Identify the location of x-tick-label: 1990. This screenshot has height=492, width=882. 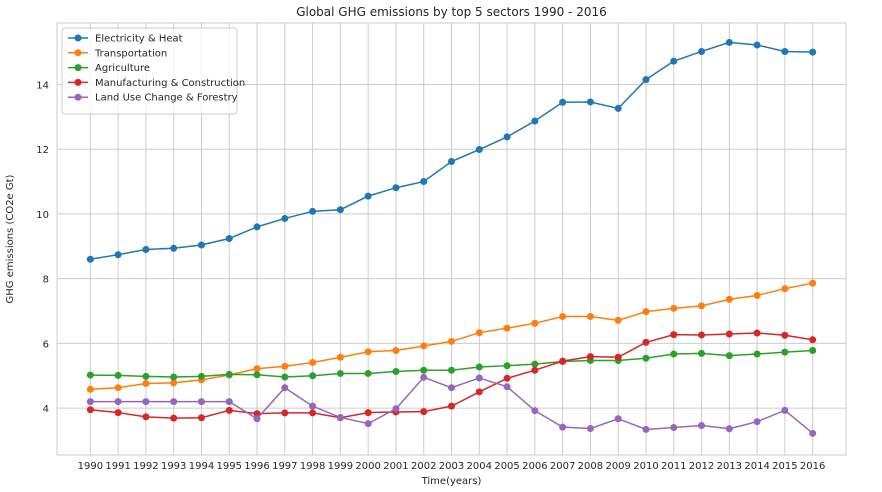
(90, 466).